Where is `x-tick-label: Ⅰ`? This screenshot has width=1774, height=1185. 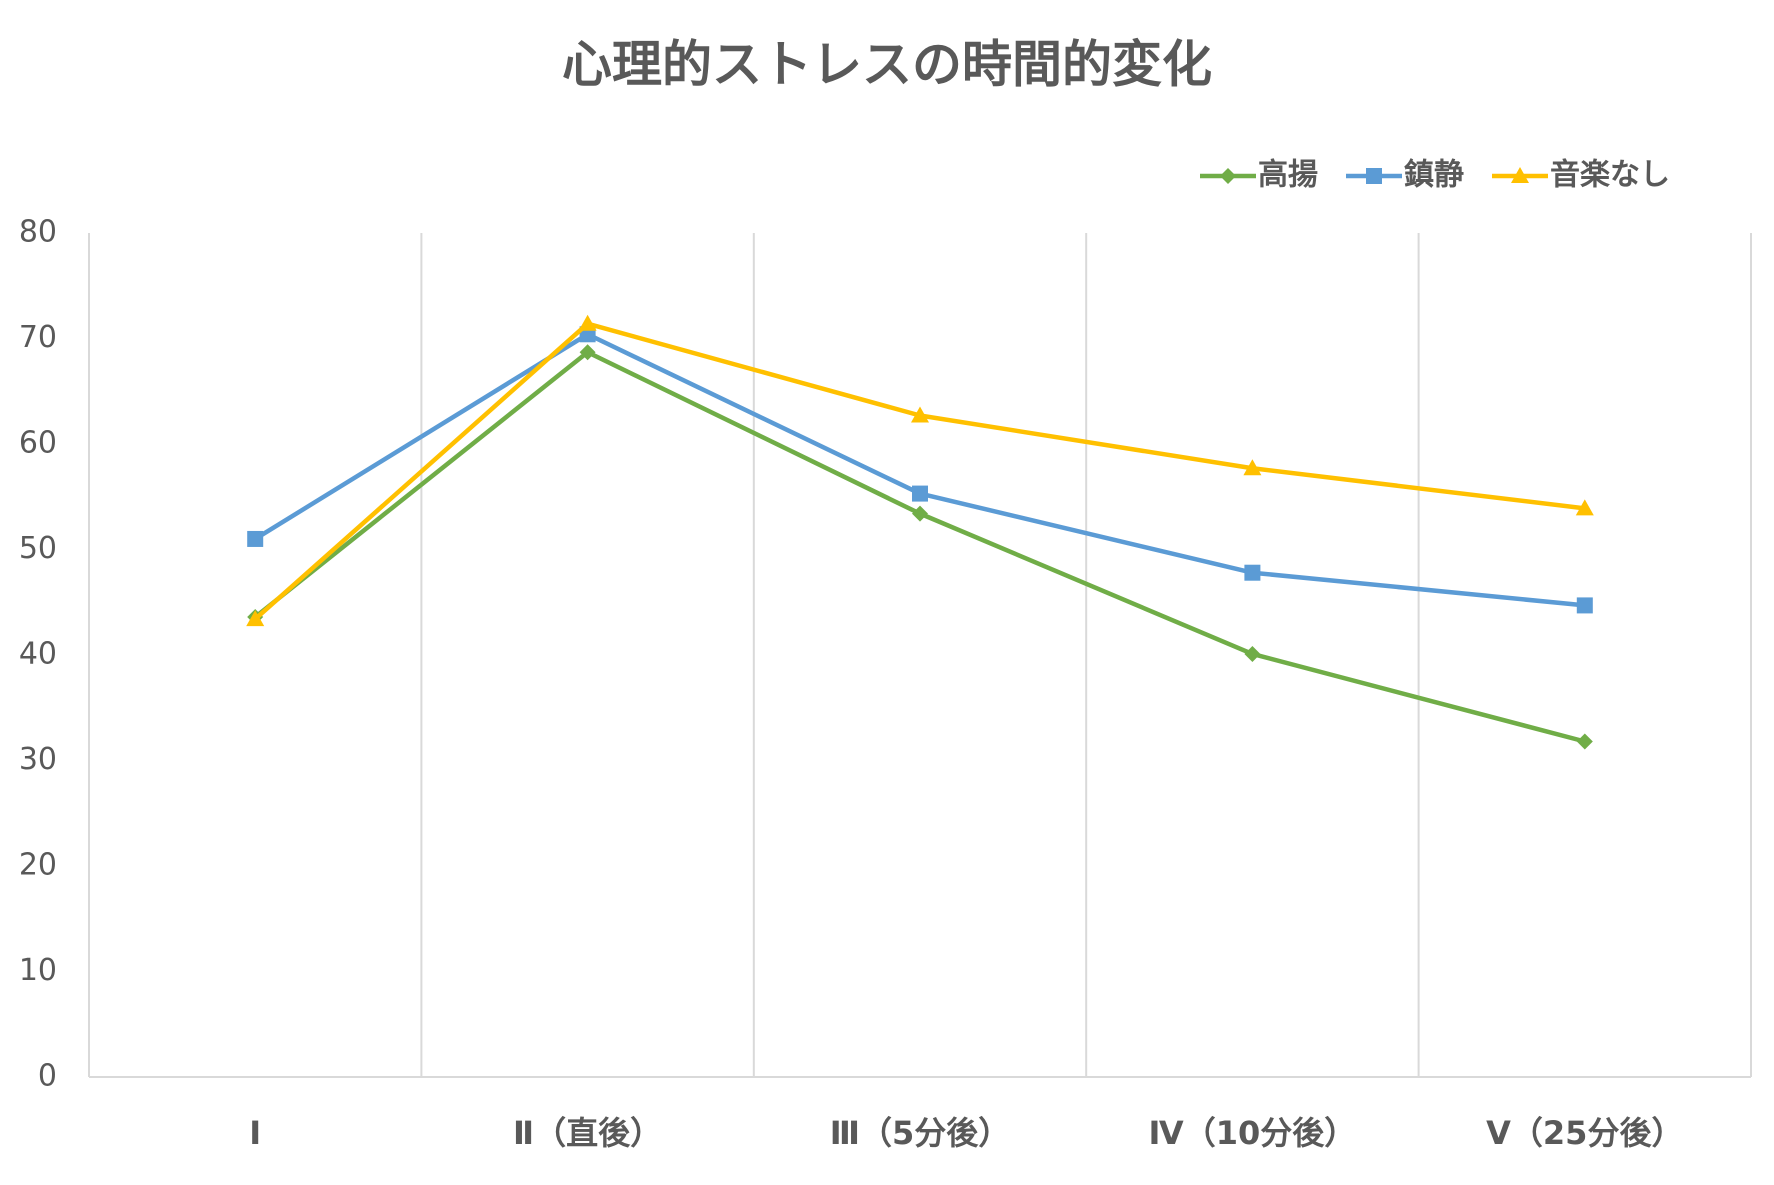 x-tick-label: Ⅰ is located at coordinates (255, 1133).